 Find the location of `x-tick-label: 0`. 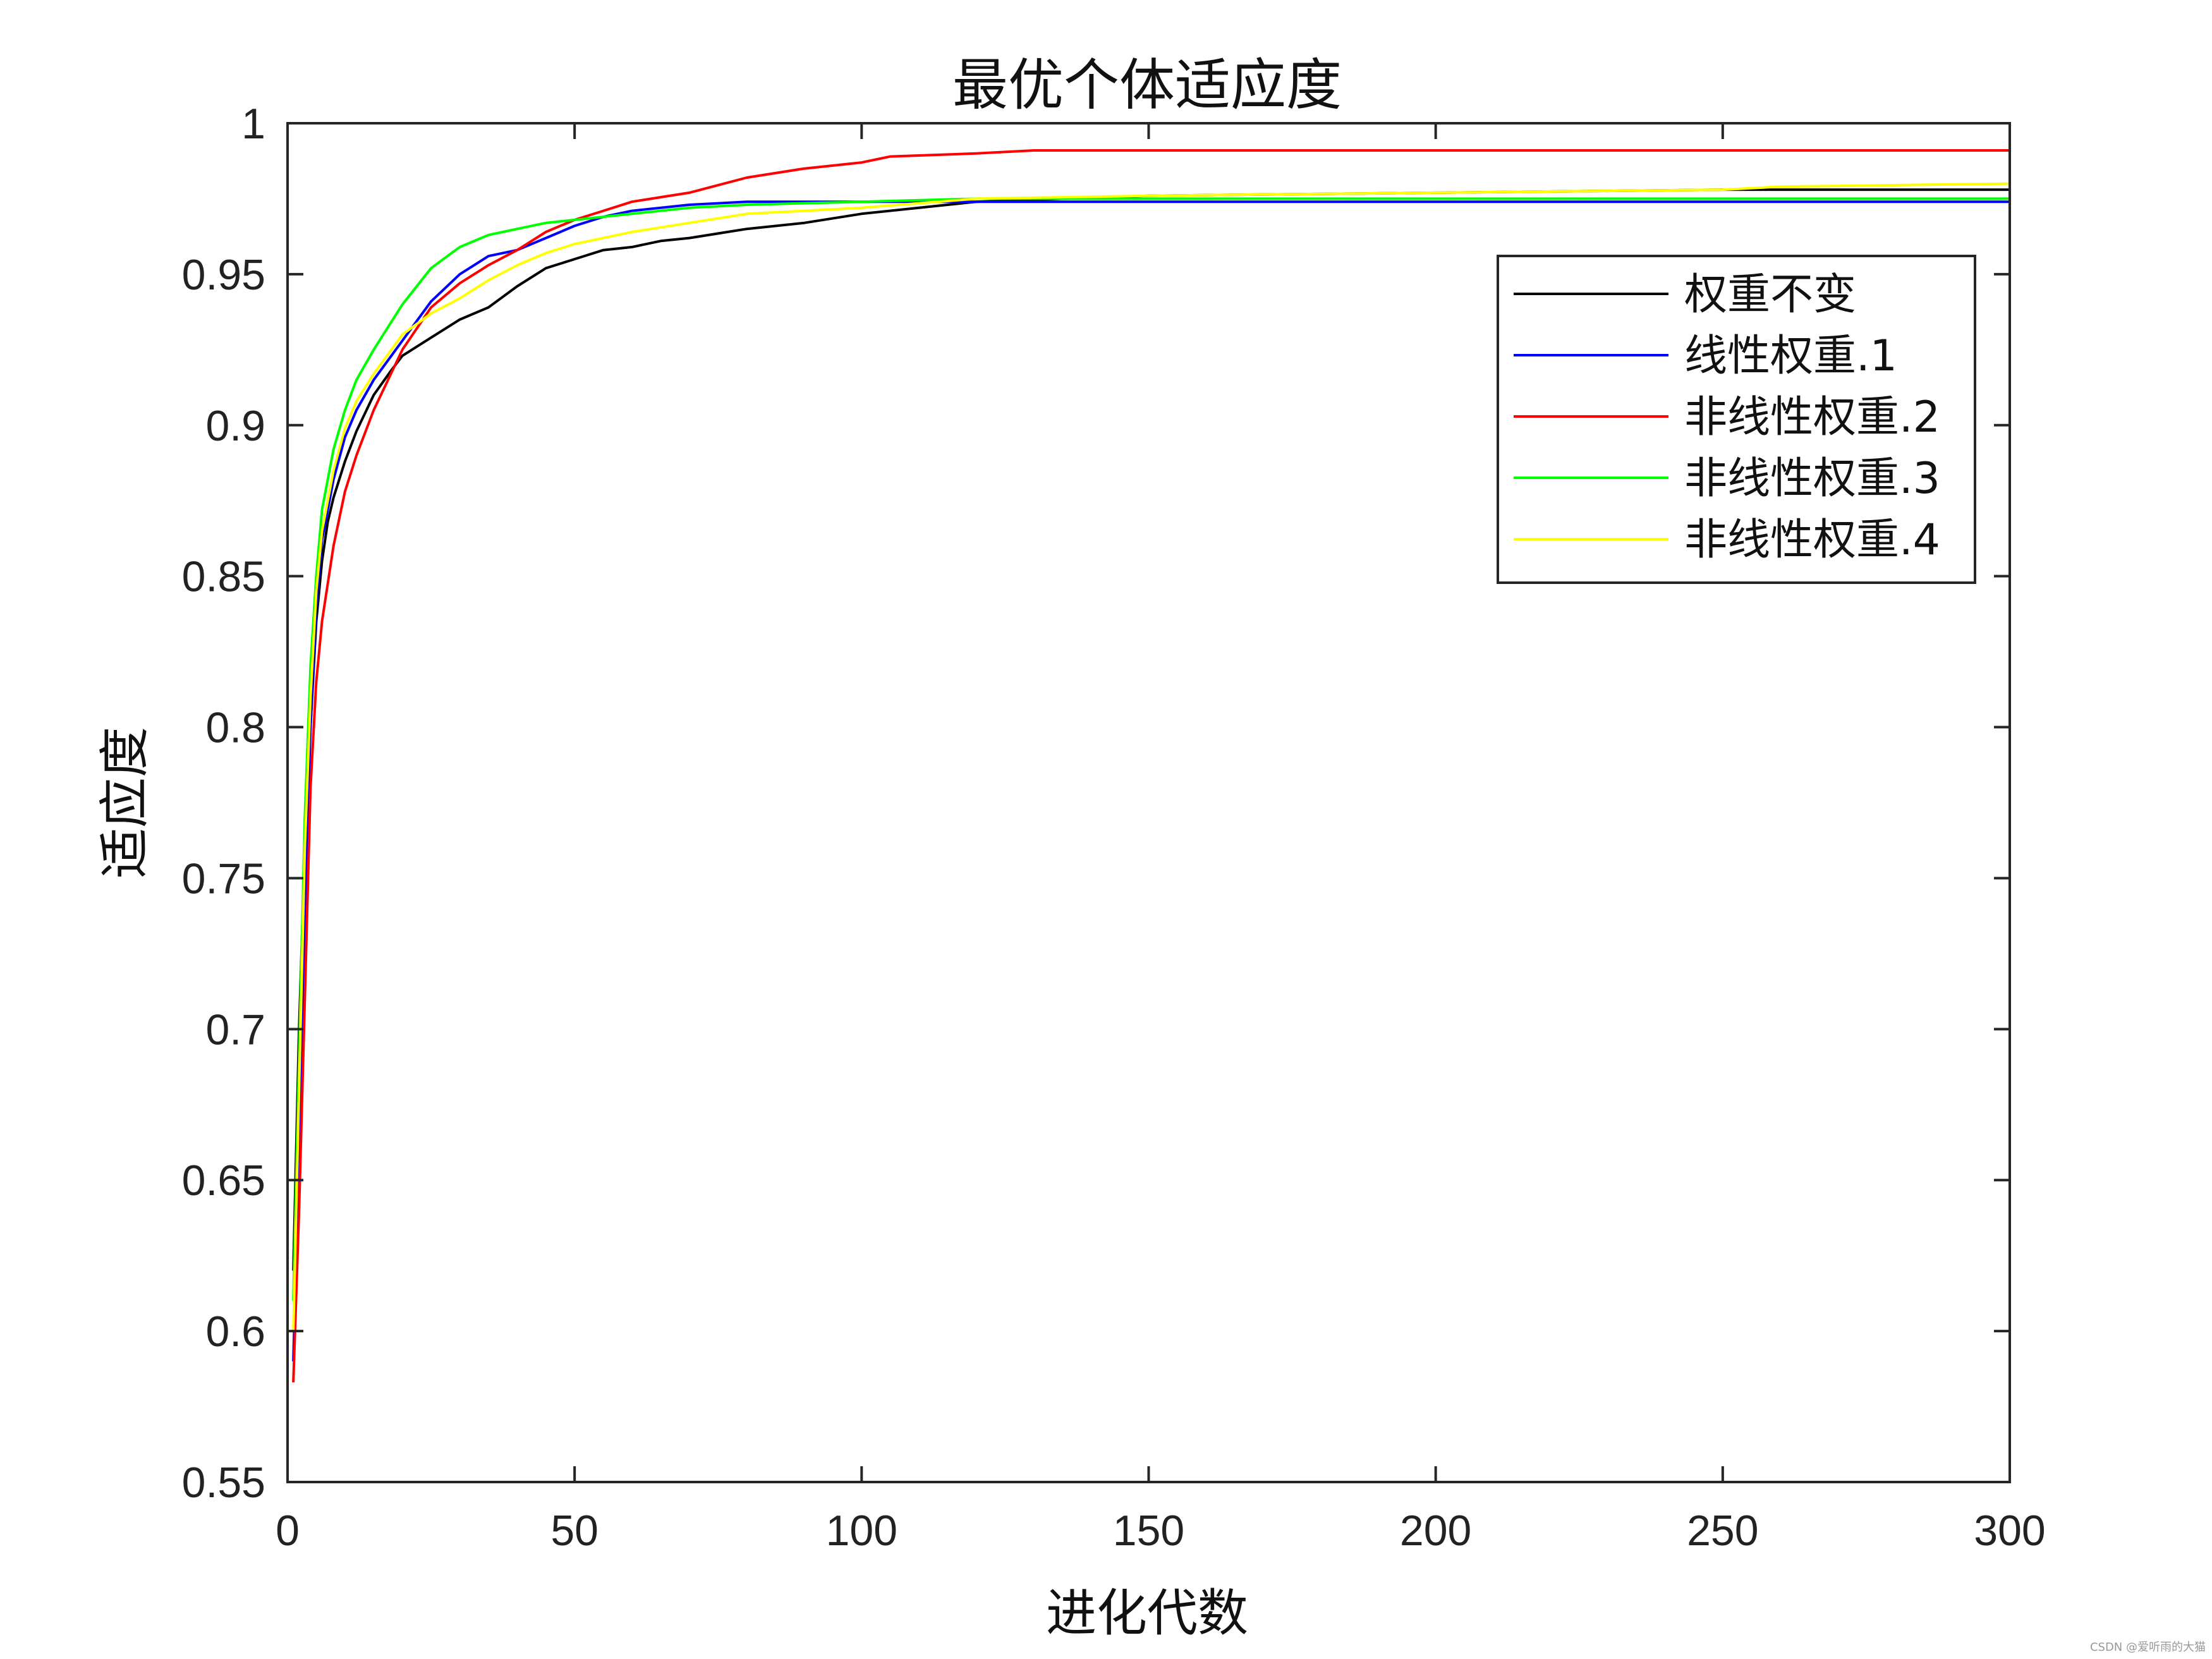

x-tick-label: 0 is located at coordinates (288, 1531).